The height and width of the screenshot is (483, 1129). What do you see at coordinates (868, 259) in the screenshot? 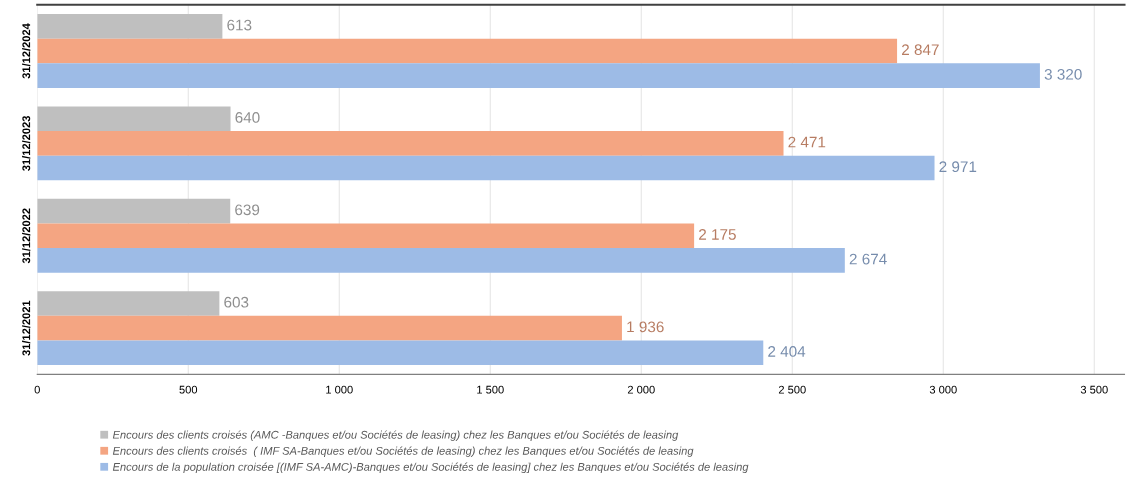
I see `data-label: 2 674` at bounding box center [868, 259].